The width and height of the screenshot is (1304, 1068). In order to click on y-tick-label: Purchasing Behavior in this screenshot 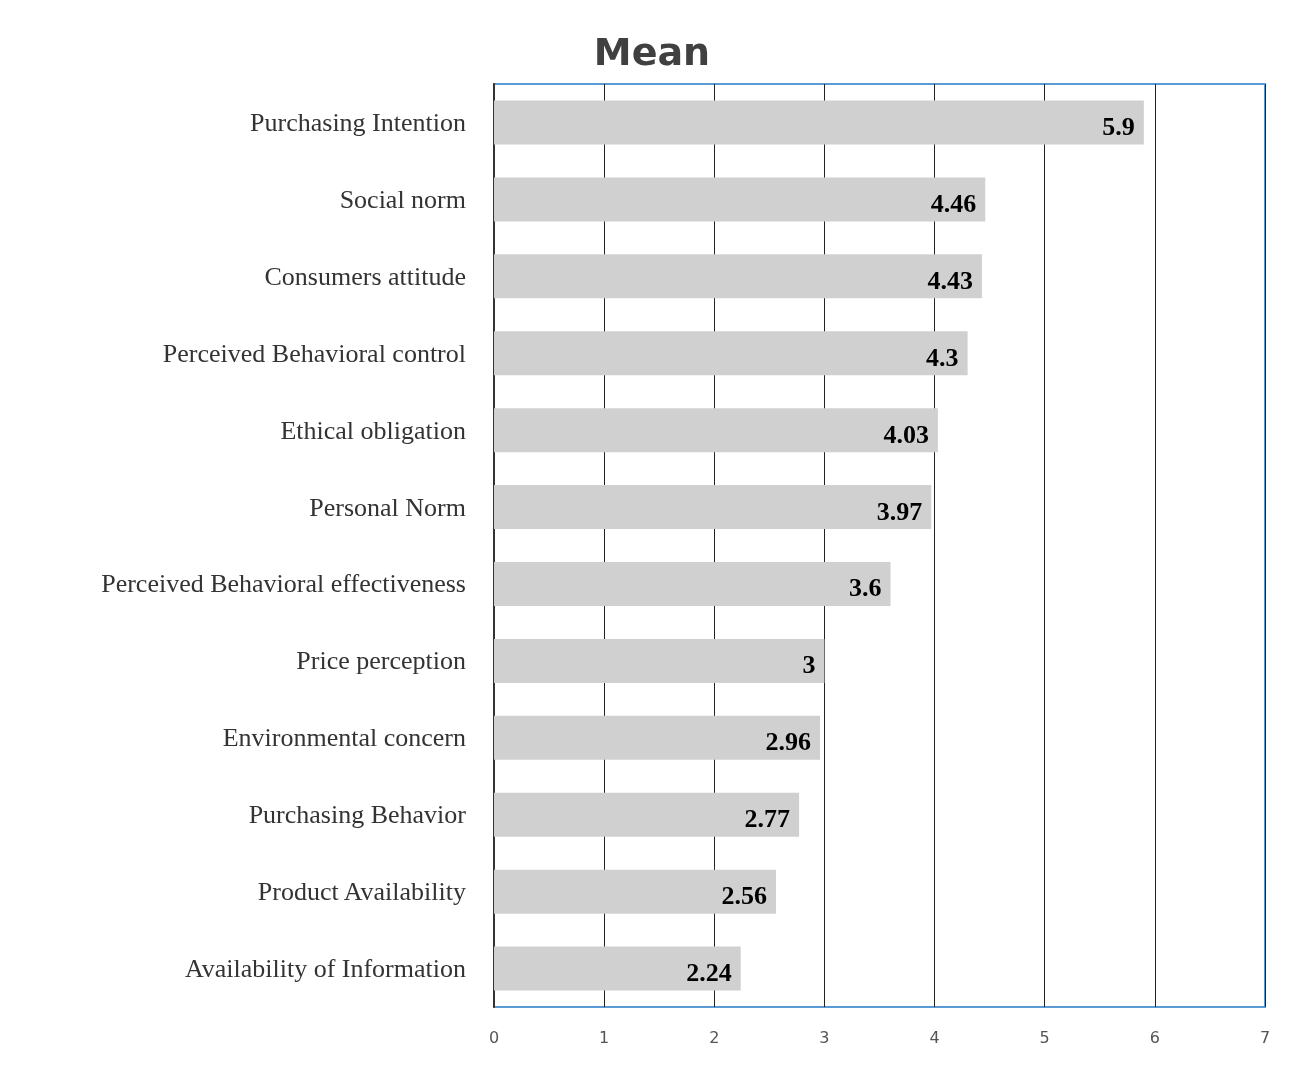, I will do `click(357, 815)`.